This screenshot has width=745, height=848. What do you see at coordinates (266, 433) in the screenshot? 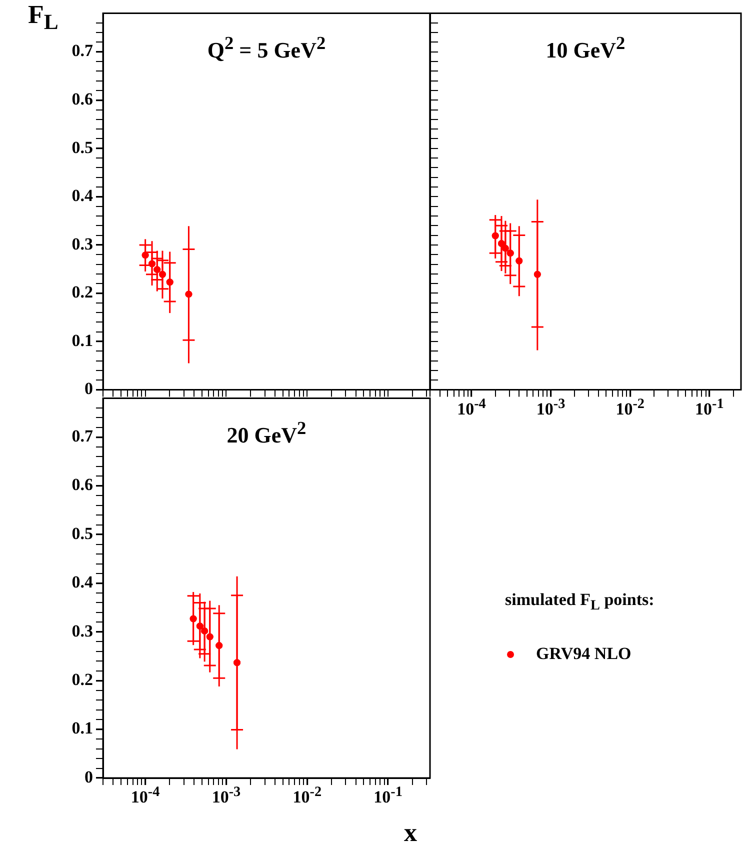
I see `text: 20 GeV$^{2}$` at bounding box center [266, 433].